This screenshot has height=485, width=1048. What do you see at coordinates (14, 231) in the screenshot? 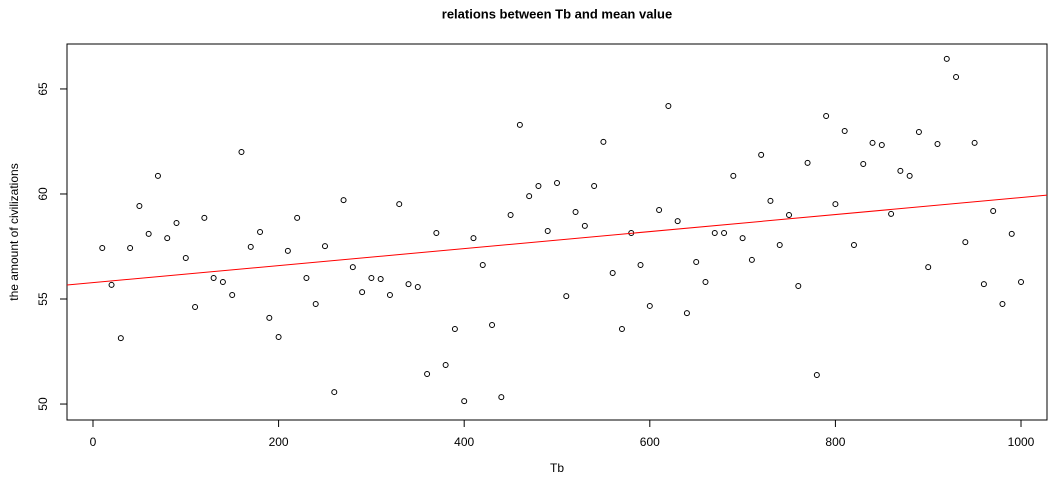
I see `y-axis-label: the amount of civilizations` at bounding box center [14, 231].